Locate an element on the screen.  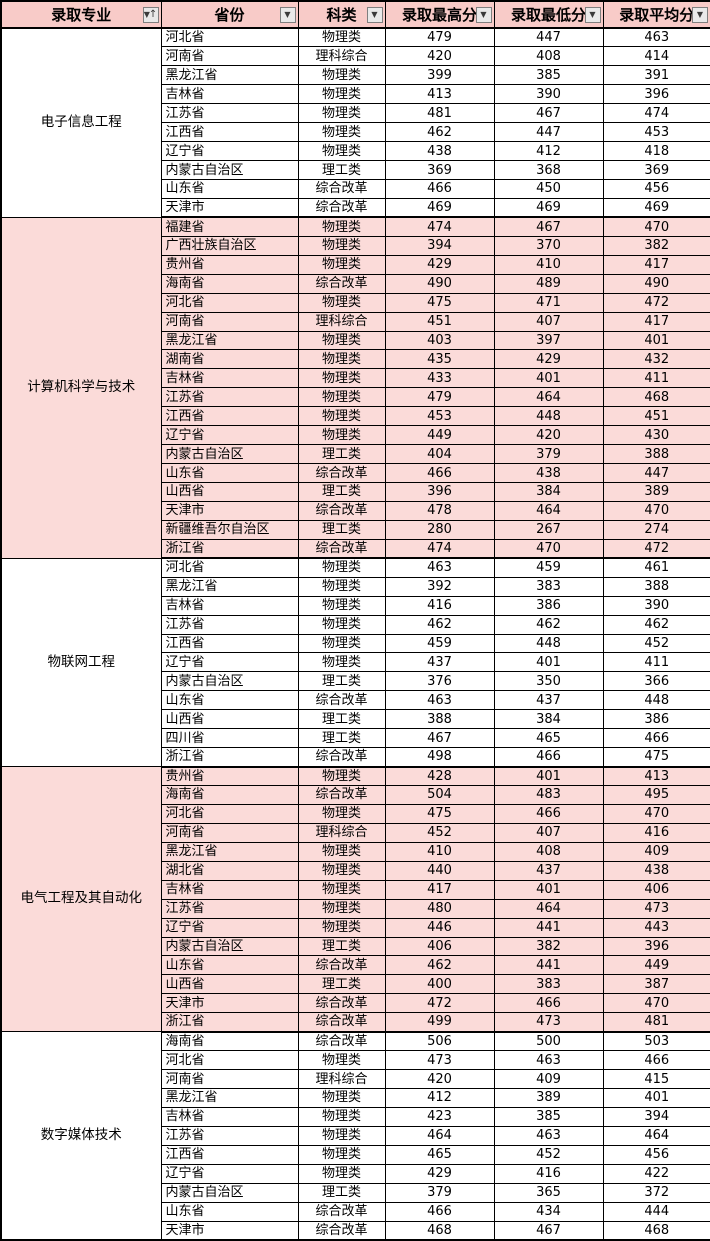
cell-avg-score: 461 is located at coordinates (656, 567).